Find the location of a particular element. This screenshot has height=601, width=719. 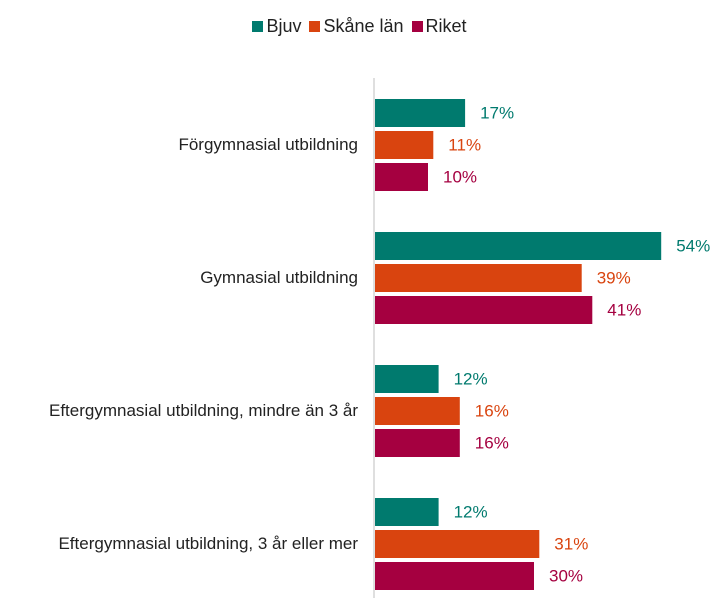

category-text: Gymnasial utbildning is located at coordinates (279, 277).